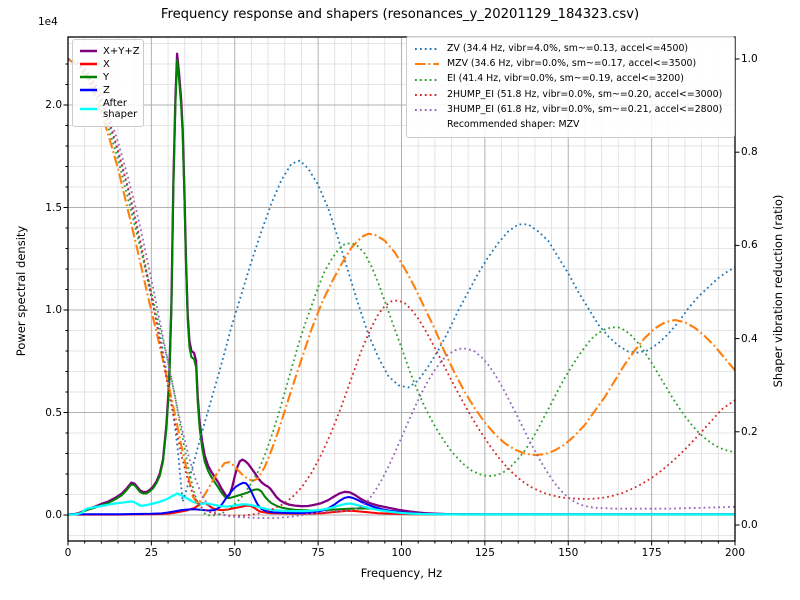 Image resolution: width=800 pixels, height=600 pixels. What do you see at coordinates (120, 109) in the screenshot?
I see `legend-item-label: After shaper` at bounding box center [120, 109].